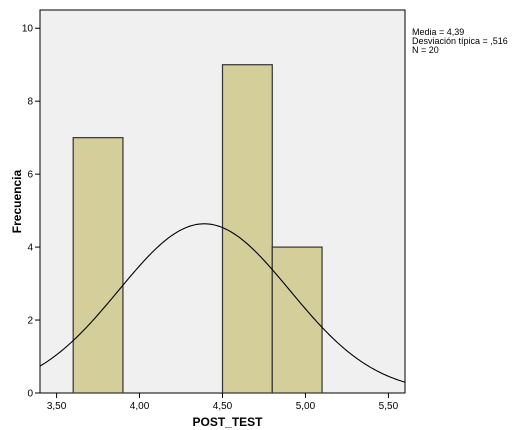 This screenshot has height=430, width=528. I want to click on x-tick-label-4: 5,50, so click(389, 406).